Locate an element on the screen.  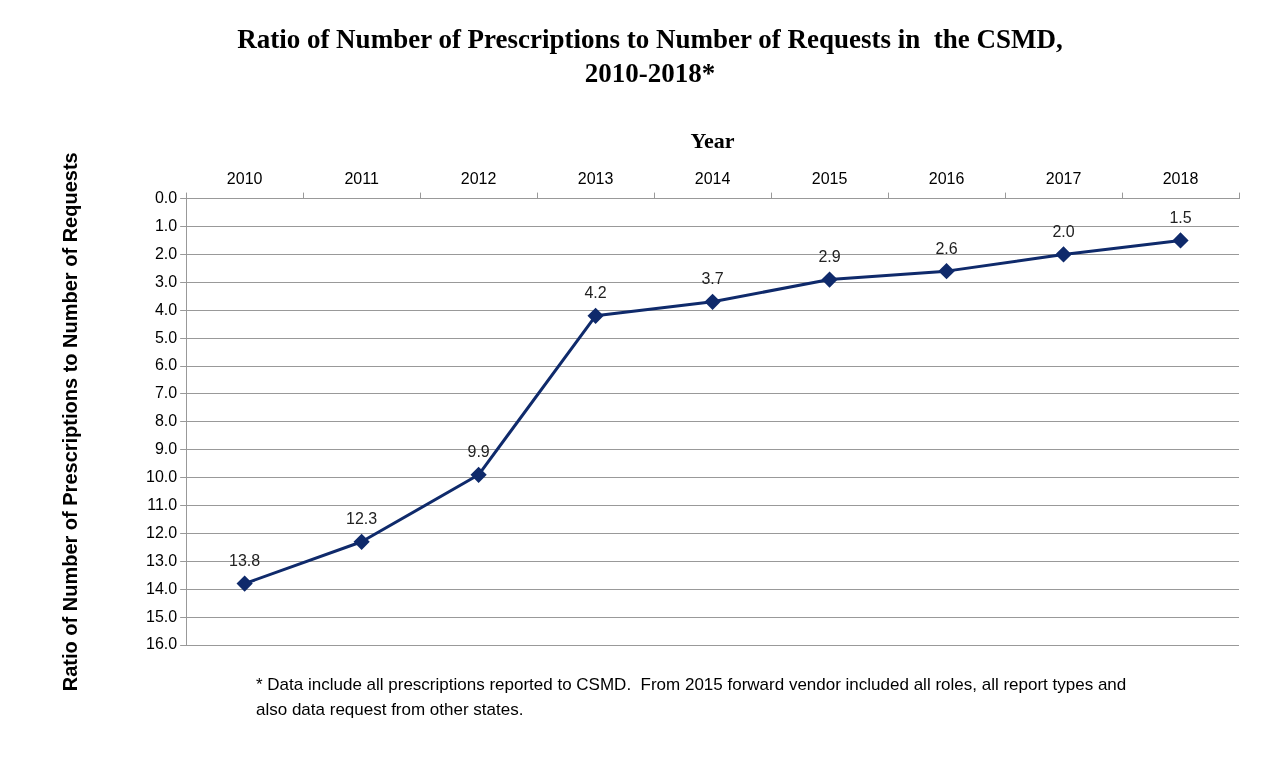
chart-title: Ratio of Number of Prescriptions to Number of Requests in the CSMD, 2010-2018* is located at coordinates (650, 56).